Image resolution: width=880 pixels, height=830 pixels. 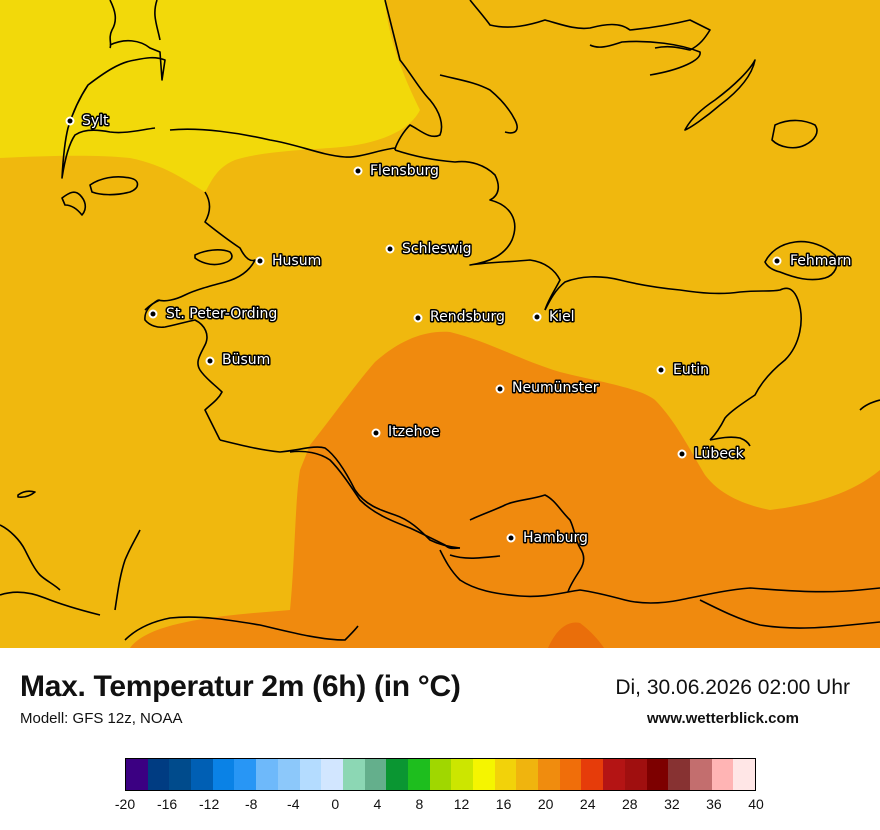 What do you see at coordinates (335, 804) in the screenshot?
I see `legend-tick-label: 0` at bounding box center [335, 804].